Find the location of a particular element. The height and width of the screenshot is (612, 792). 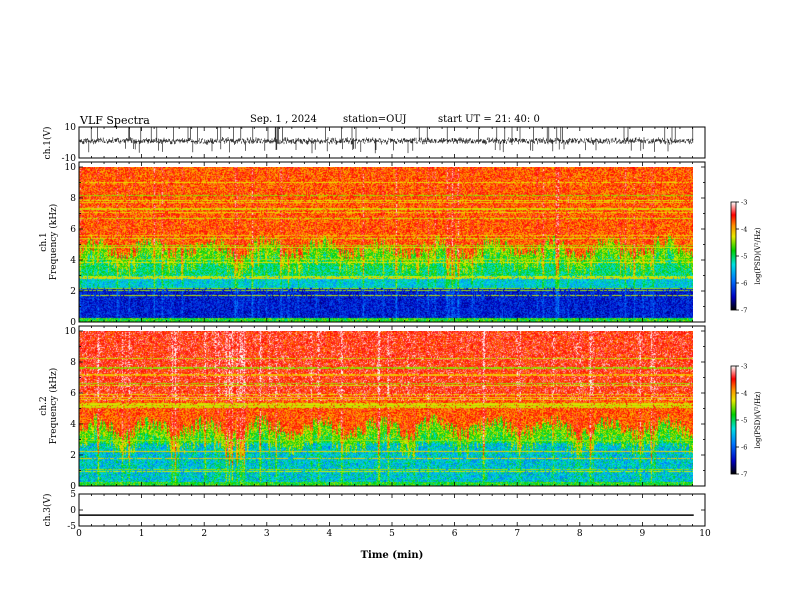

x-axis-label: Time (min) is located at coordinates (392, 555).